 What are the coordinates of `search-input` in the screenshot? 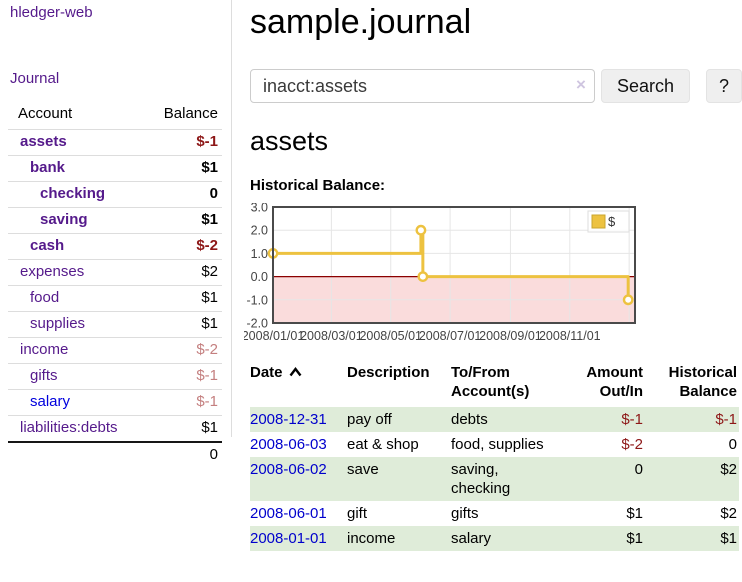 It's located at (422, 86).